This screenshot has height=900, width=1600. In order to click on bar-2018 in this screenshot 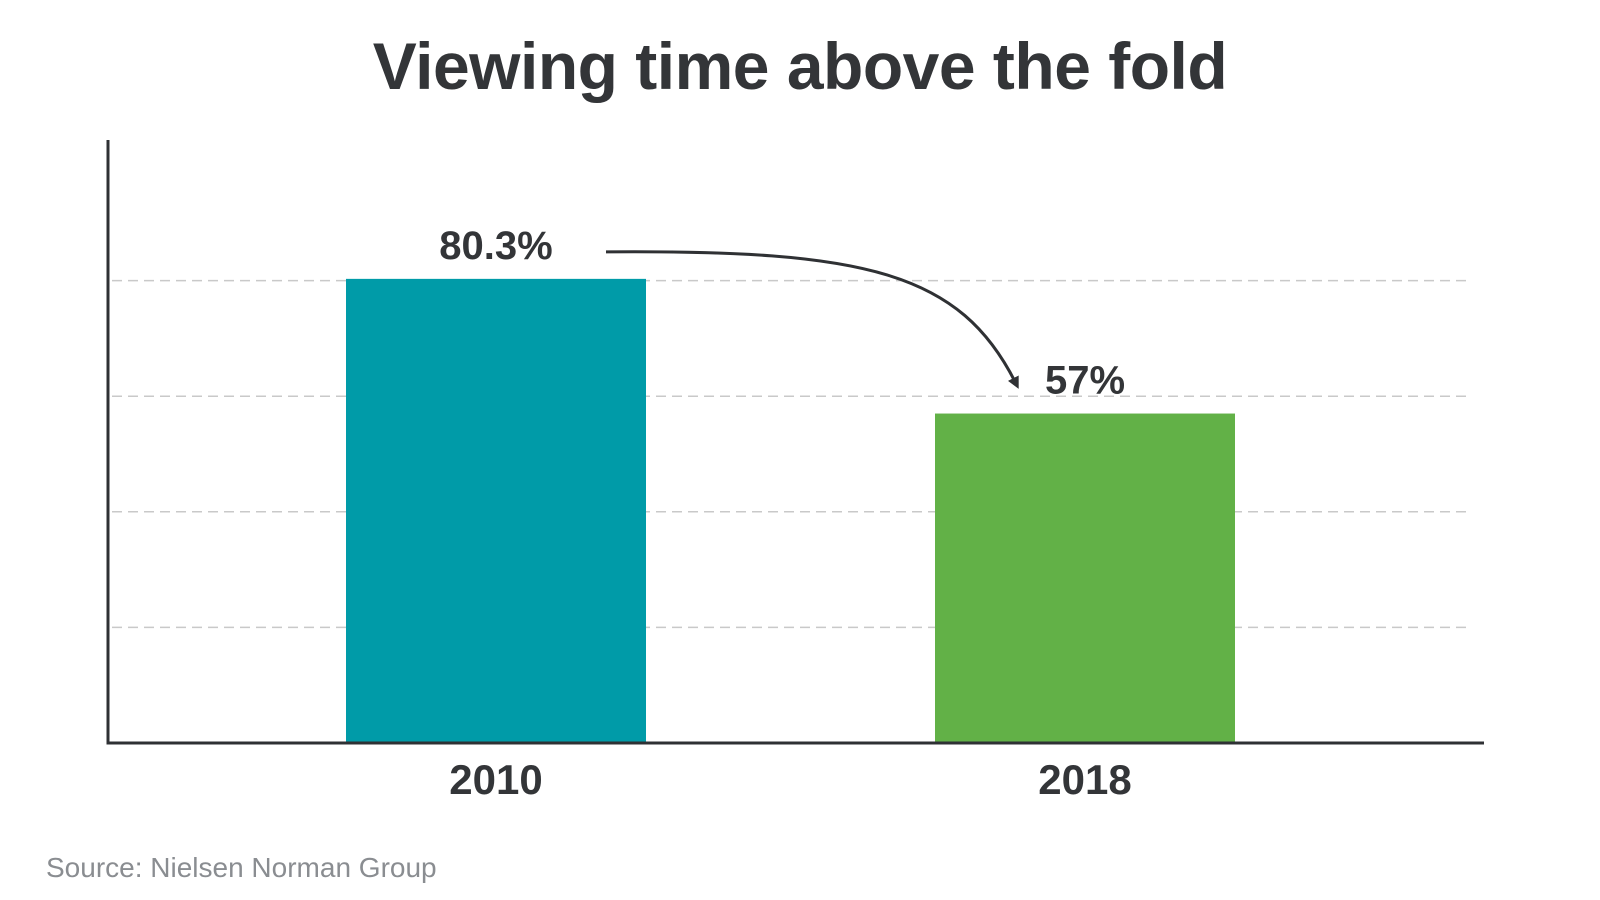, I will do `click(1085, 578)`.